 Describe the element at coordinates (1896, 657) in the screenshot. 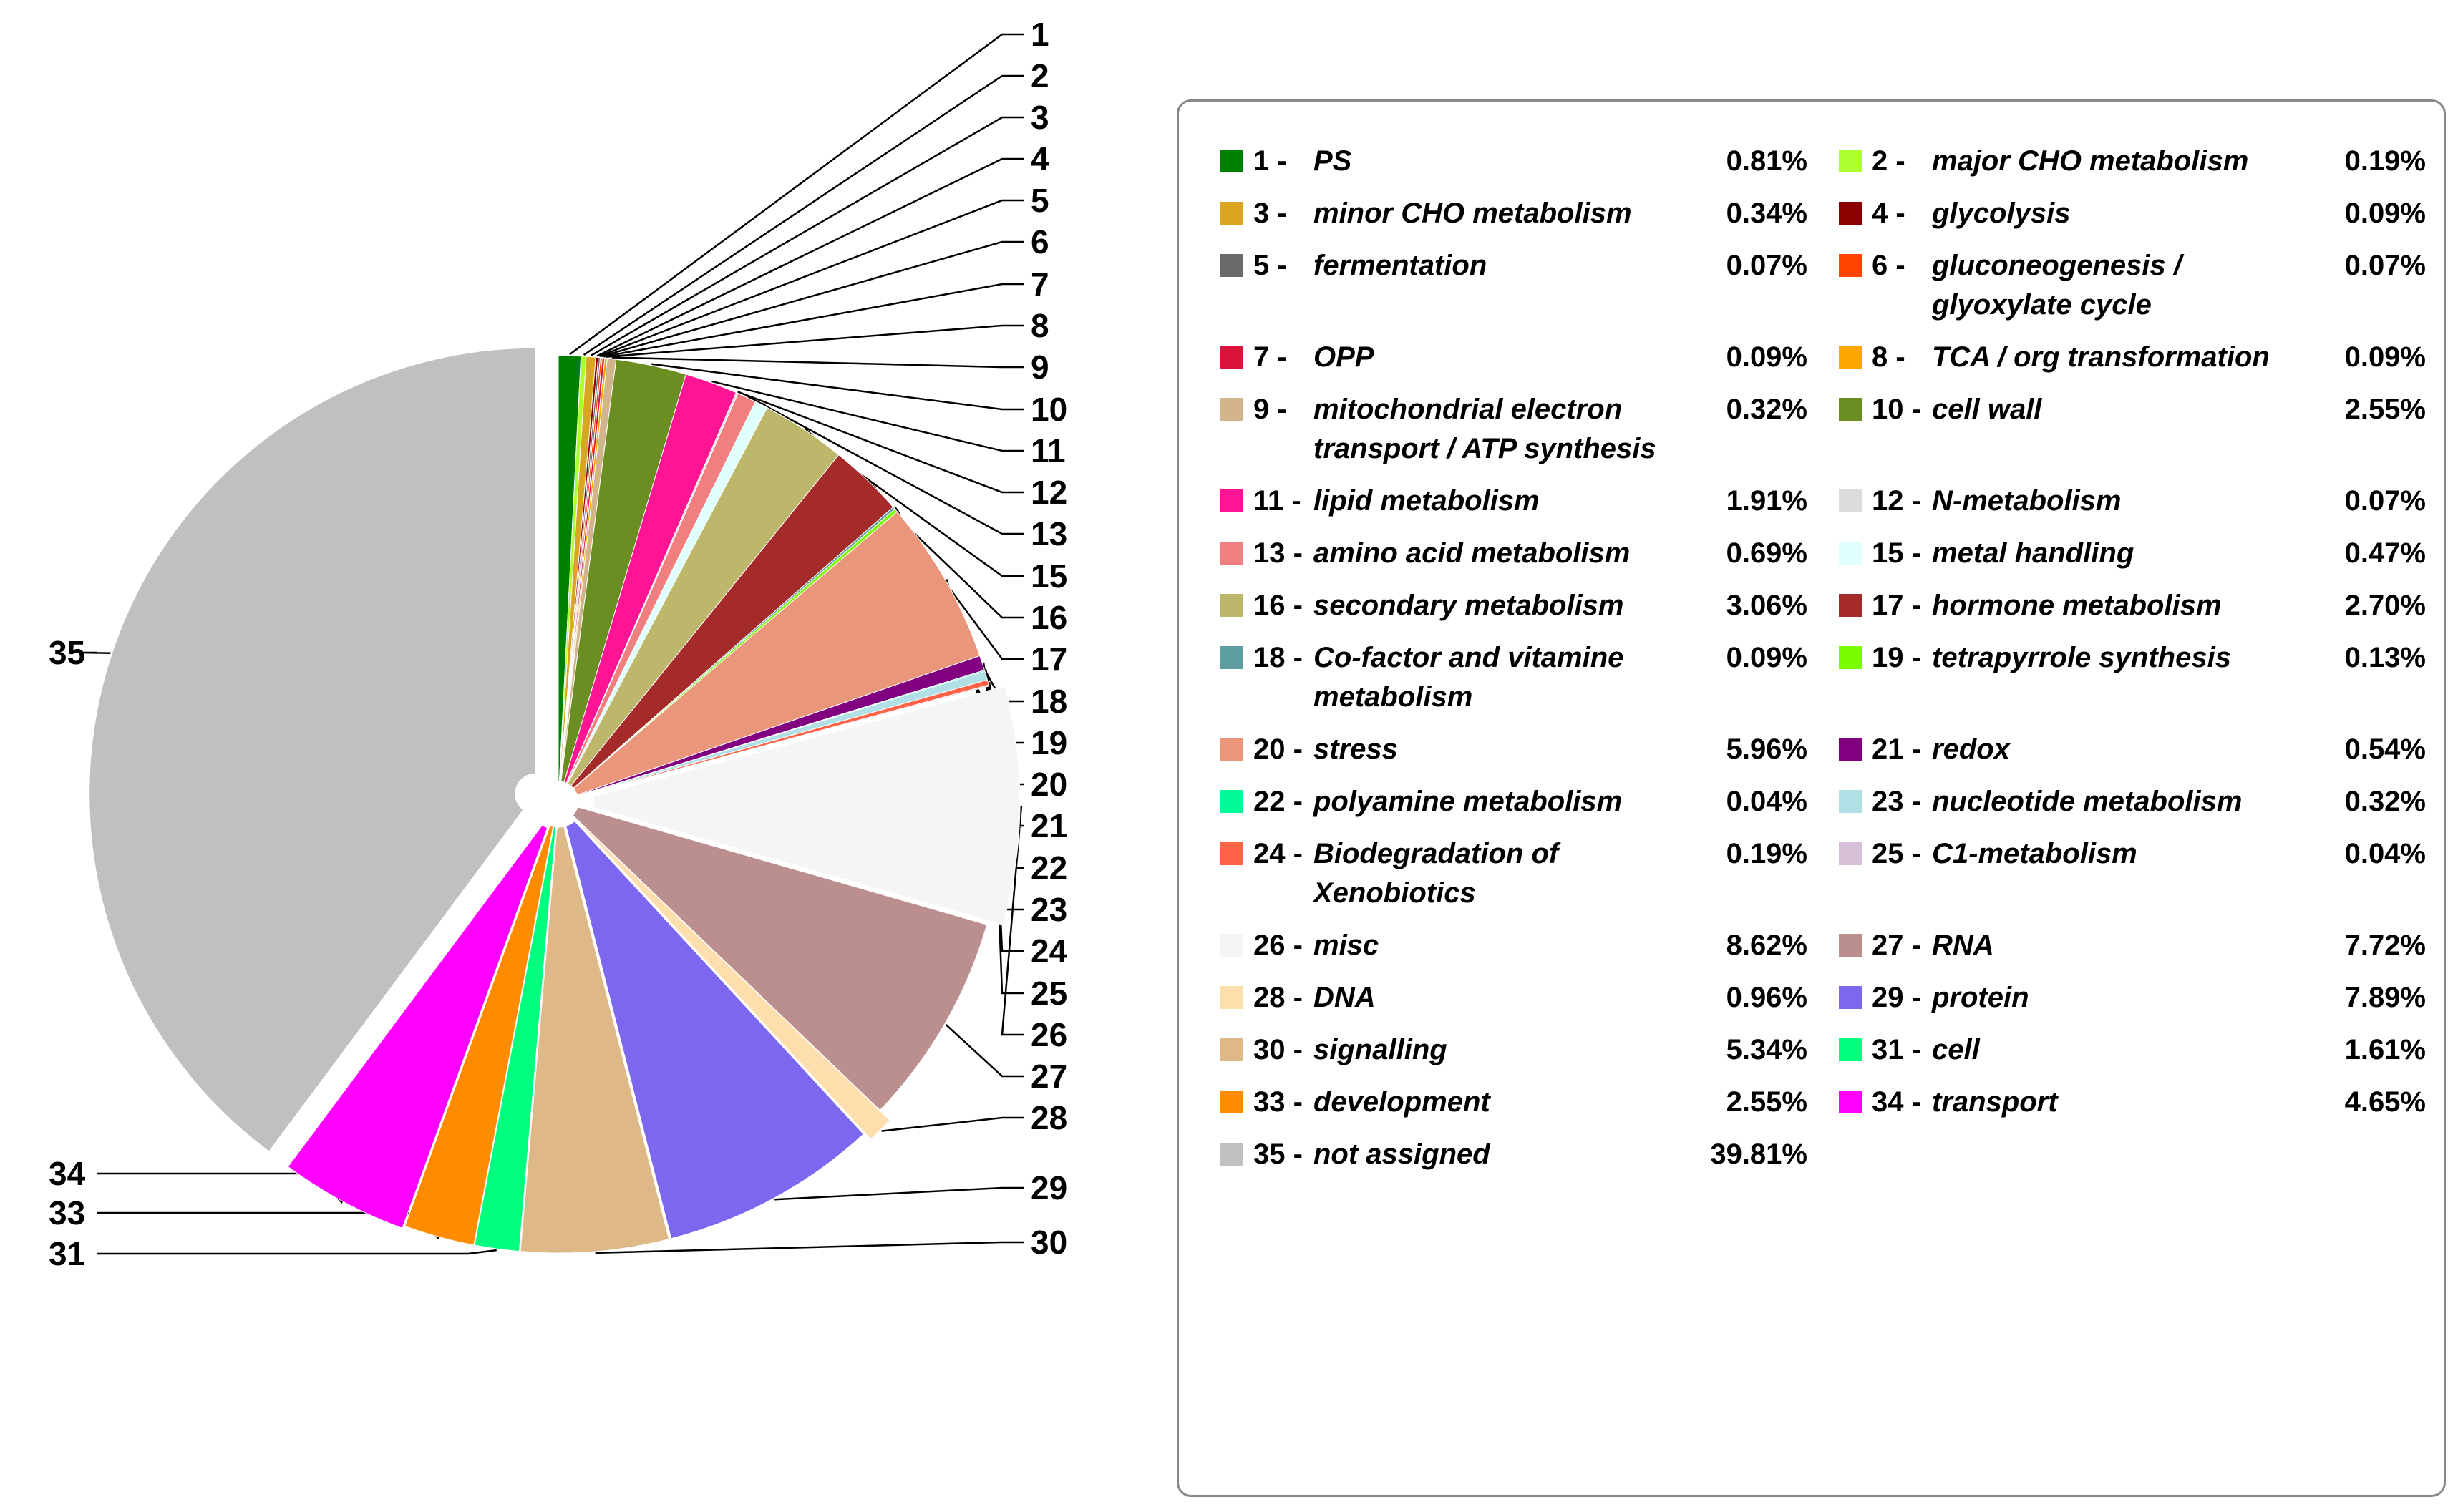

I see `legend-number-19: 19 -` at that location.